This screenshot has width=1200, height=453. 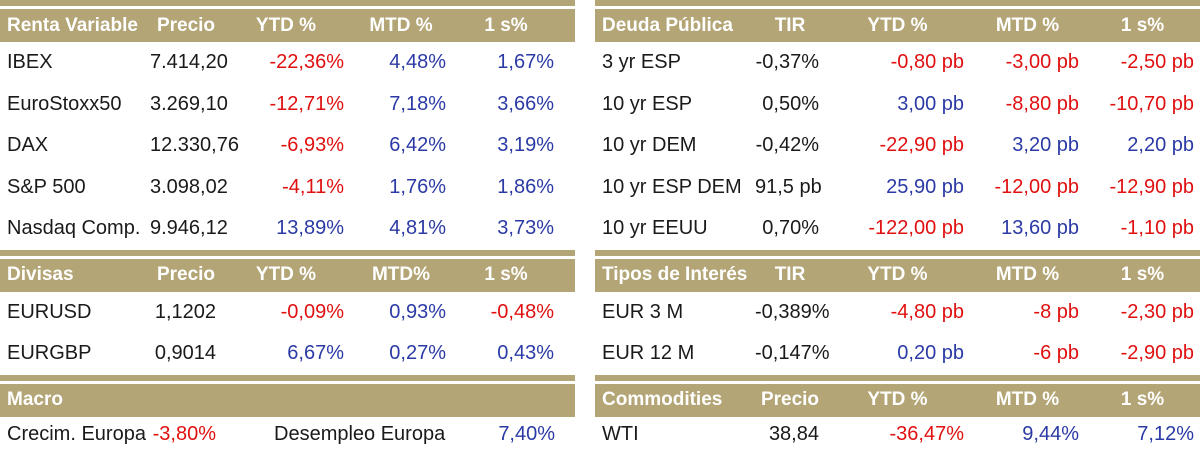 What do you see at coordinates (790, 400) in the screenshot?
I see `column-header: Precio` at bounding box center [790, 400].